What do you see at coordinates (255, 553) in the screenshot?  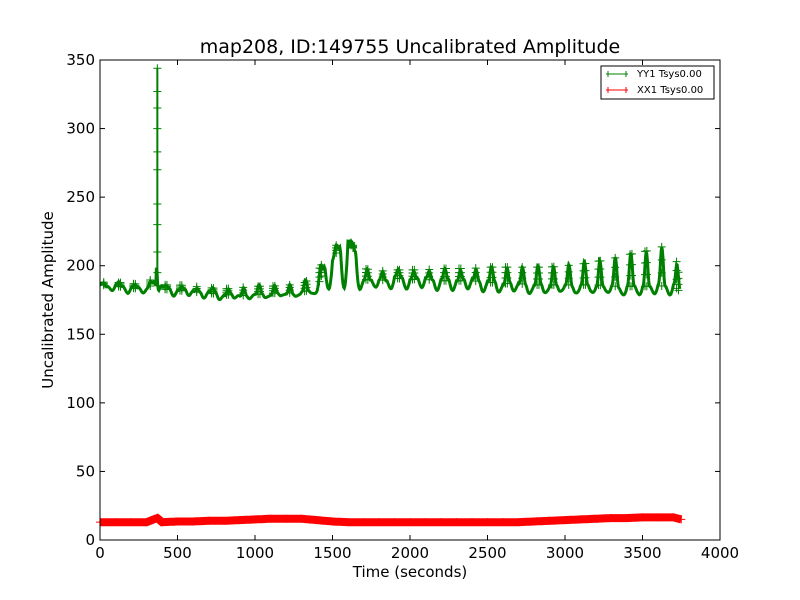 I see `x-tick-label: 1000` at bounding box center [255, 553].